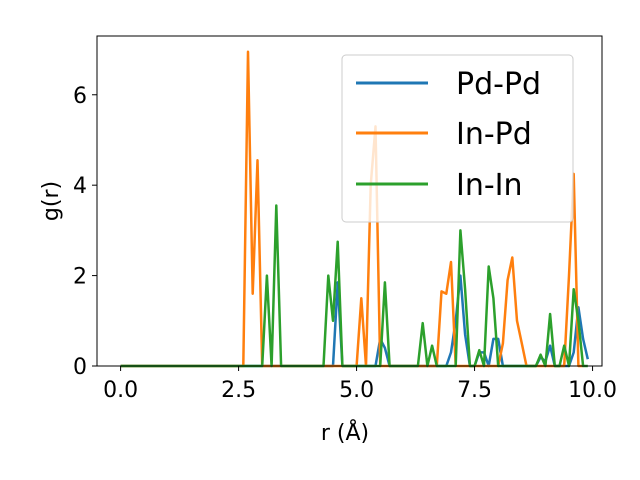  What do you see at coordinates (592, 390) in the screenshot?
I see `x-tick-label: 10.0` at bounding box center [592, 390].